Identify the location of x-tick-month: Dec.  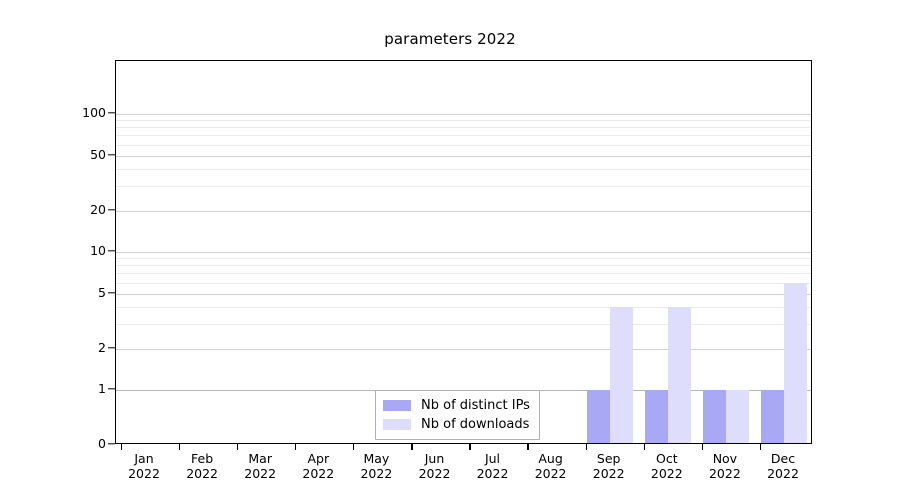
(783, 458).